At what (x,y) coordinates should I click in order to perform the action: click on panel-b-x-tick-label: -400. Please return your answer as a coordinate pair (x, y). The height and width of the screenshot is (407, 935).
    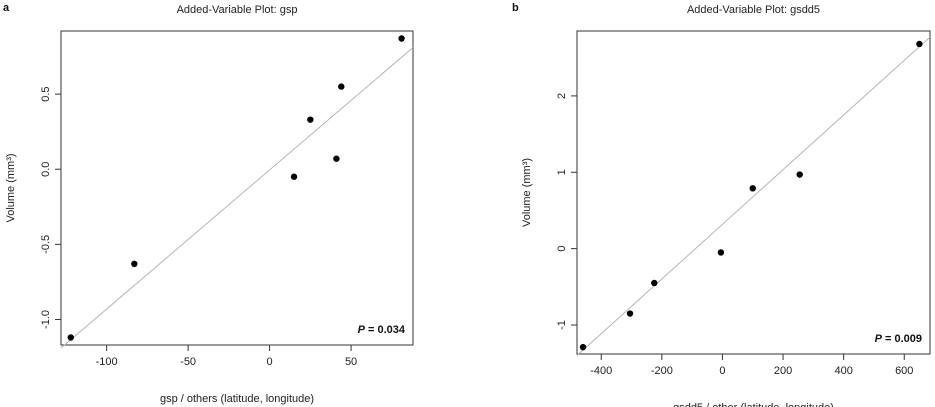
    Looking at the image, I should click on (601, 371).